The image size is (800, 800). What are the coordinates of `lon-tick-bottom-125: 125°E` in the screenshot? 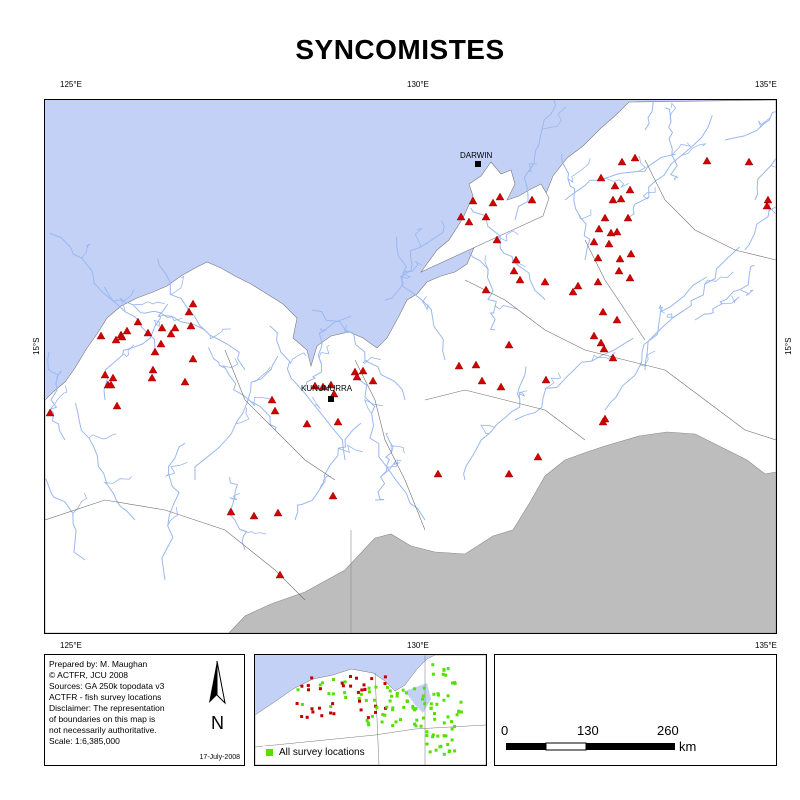 It's located at (71, 645).